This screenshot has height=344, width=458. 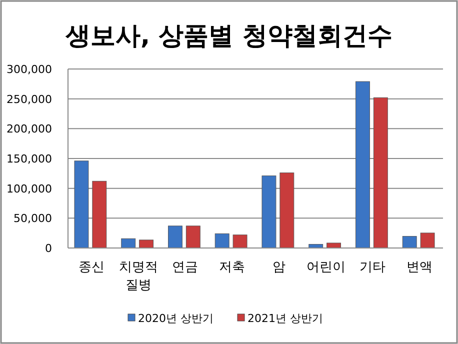 I want to click on y-tick-label: 50,000, so click(x=33, y=219).